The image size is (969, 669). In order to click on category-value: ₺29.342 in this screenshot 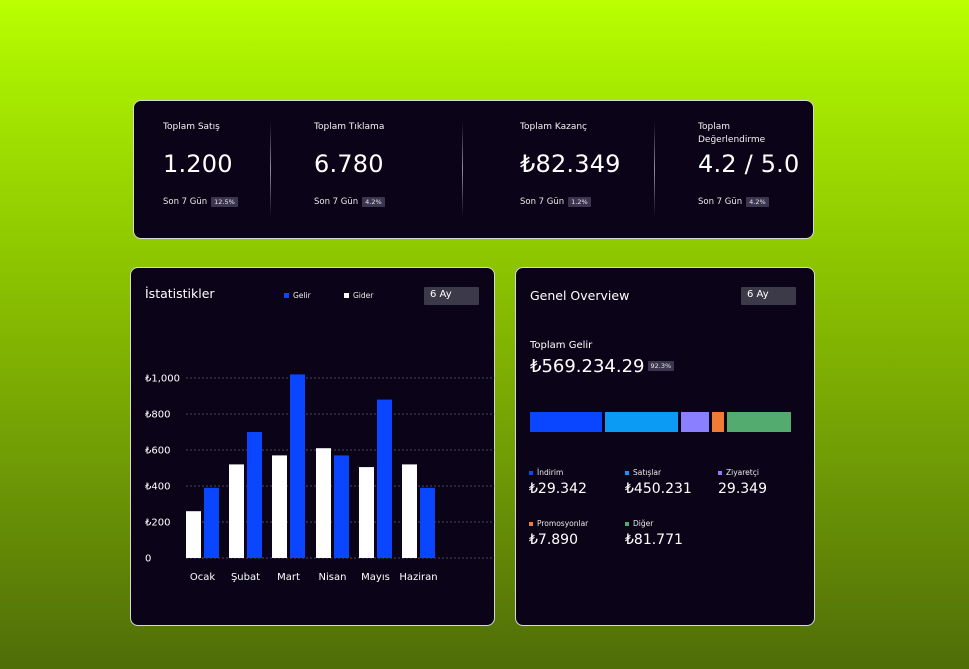, I will do `click(558, 489)`.